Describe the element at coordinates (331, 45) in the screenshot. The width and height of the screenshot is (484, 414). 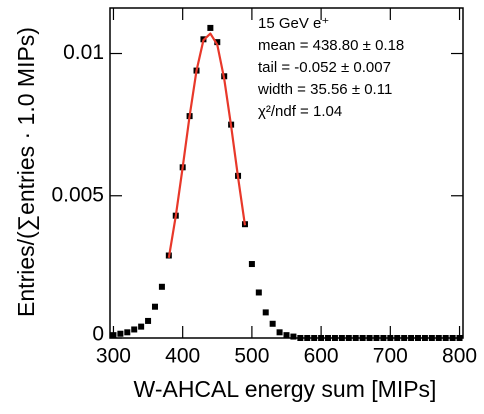
I see `annotation: mean = 438.80 ± 0.18` at that location.